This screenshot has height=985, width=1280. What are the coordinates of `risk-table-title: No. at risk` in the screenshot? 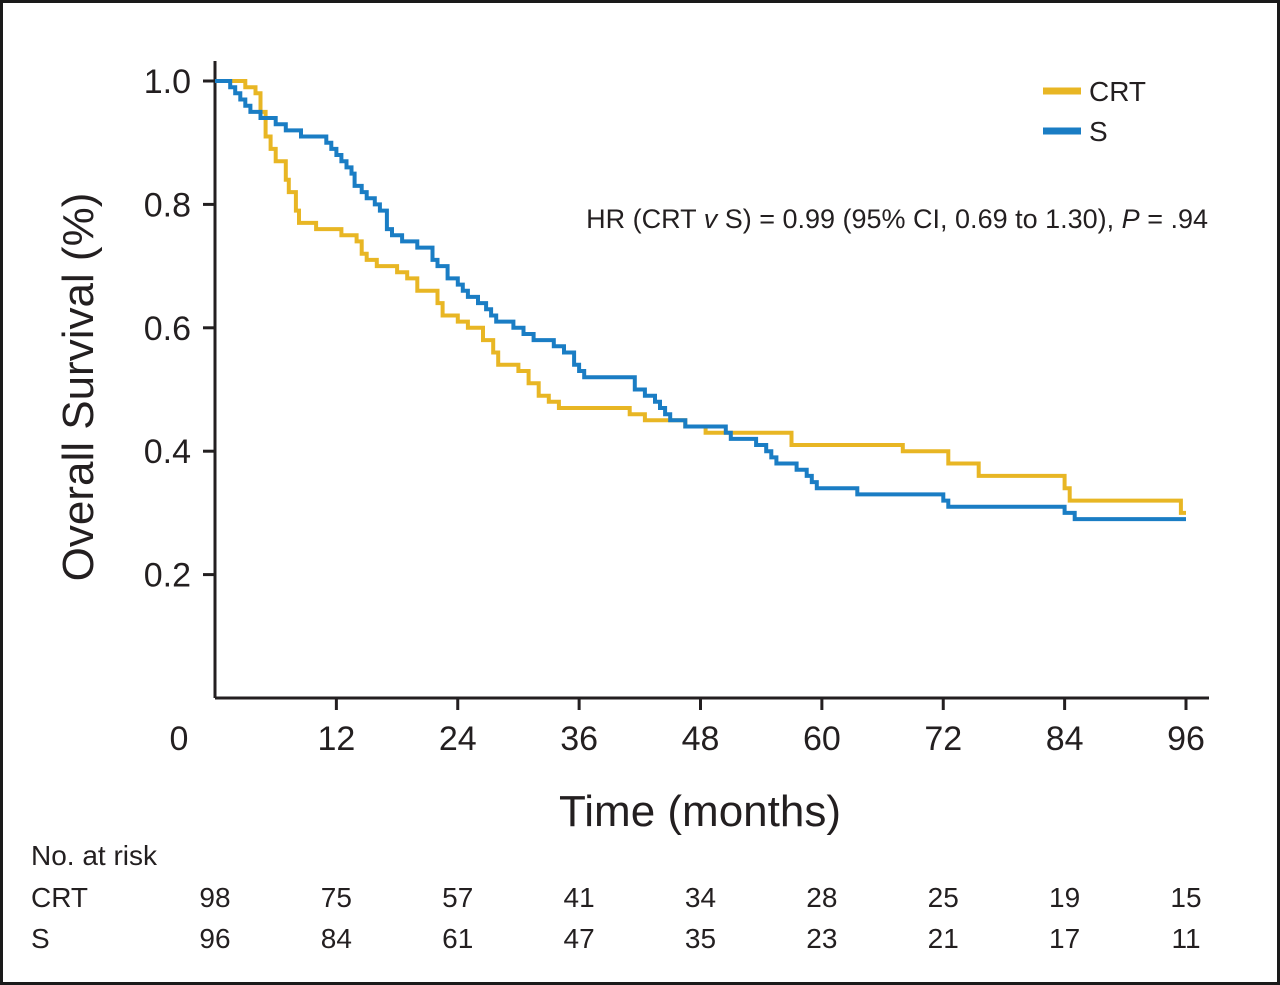 It's located at (94, 855).